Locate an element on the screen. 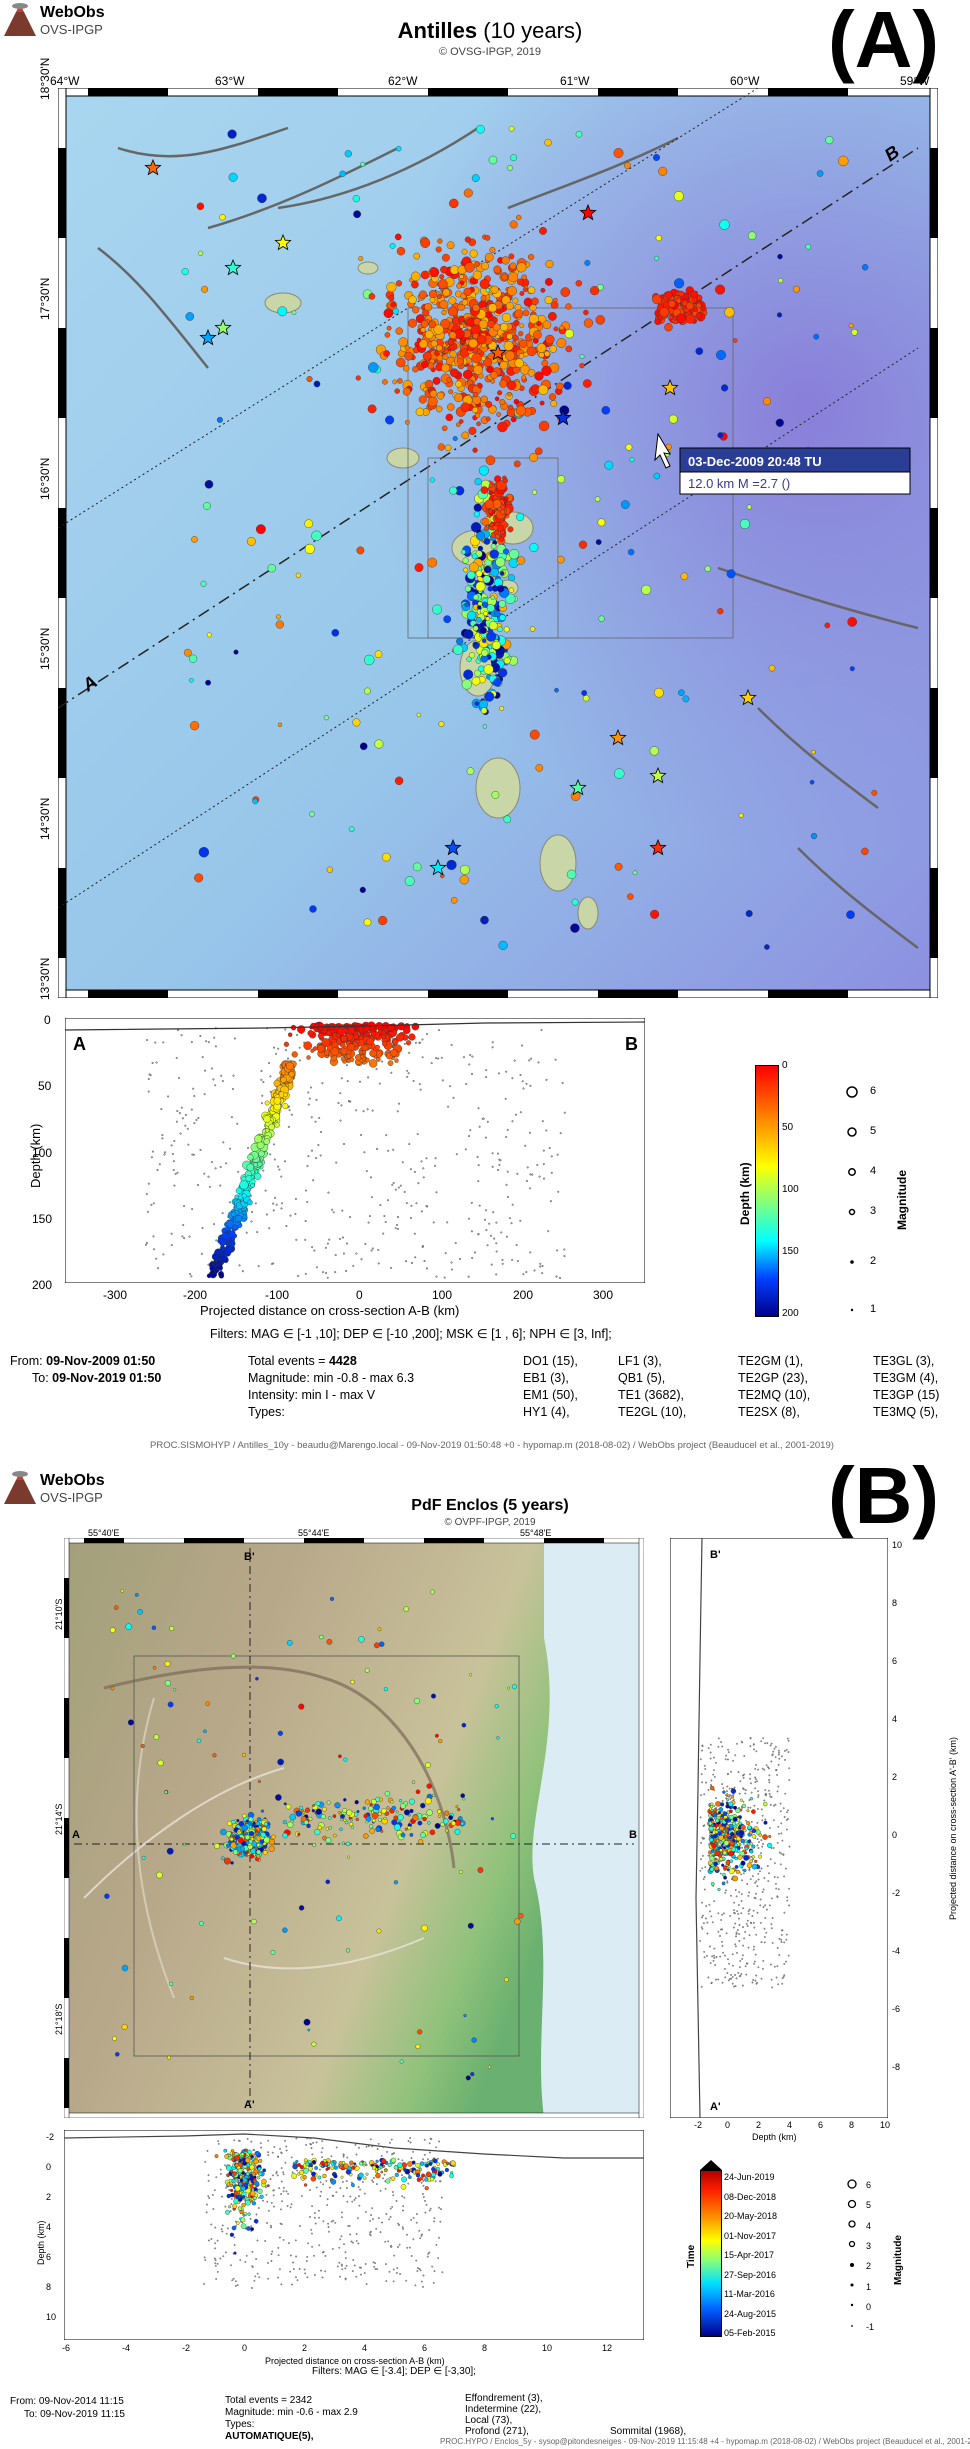  bottom-section-plot is located at coordinates (354, 2235).